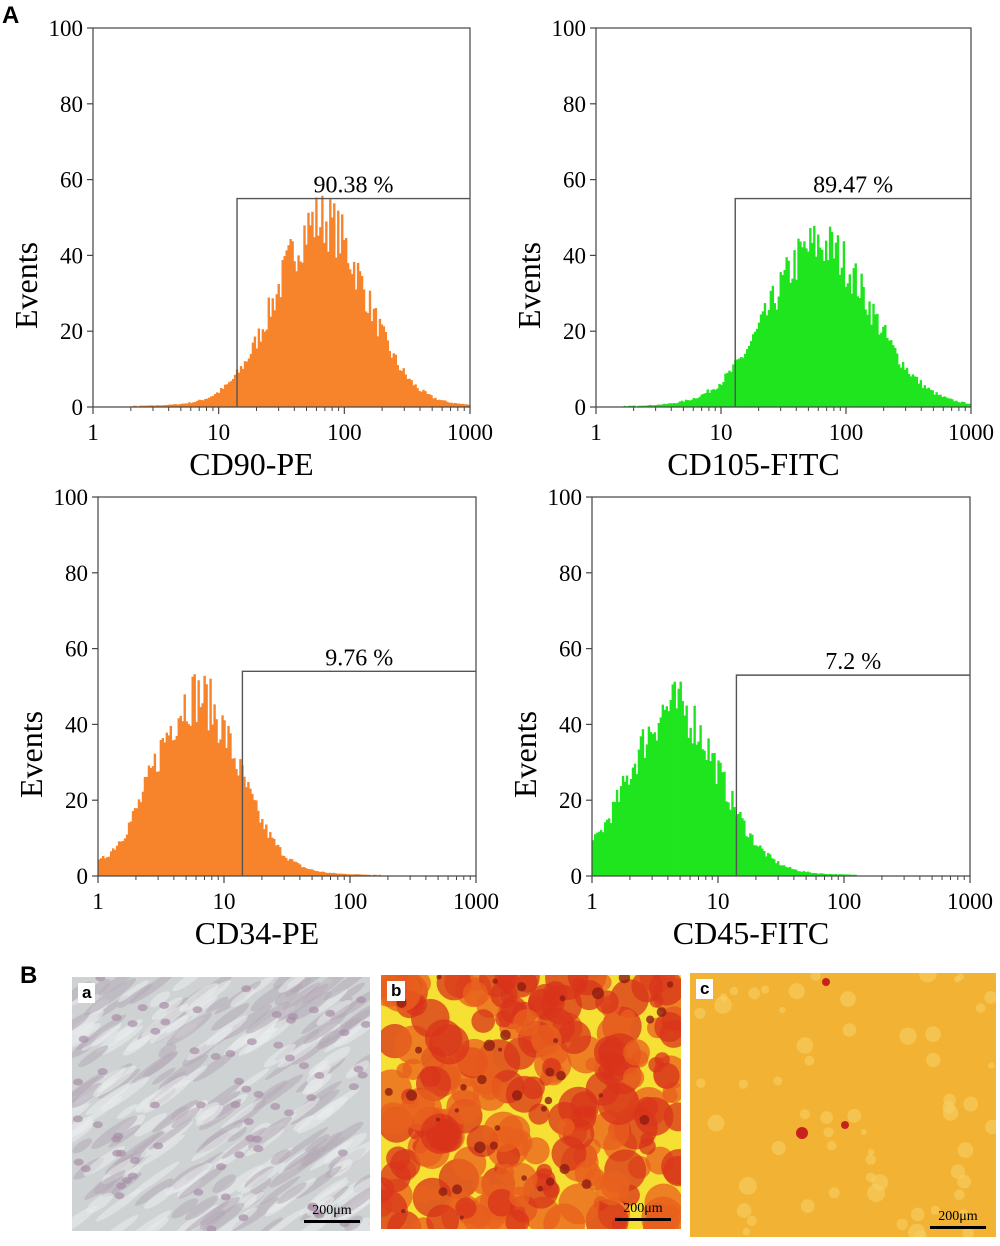 Image resolution: width=1000 pixels, height=1246 pixels. What do you see at coordinates (846, 432) in the screenshot?
I see `x-tick-label: 100` at bounding box center [846, 432].